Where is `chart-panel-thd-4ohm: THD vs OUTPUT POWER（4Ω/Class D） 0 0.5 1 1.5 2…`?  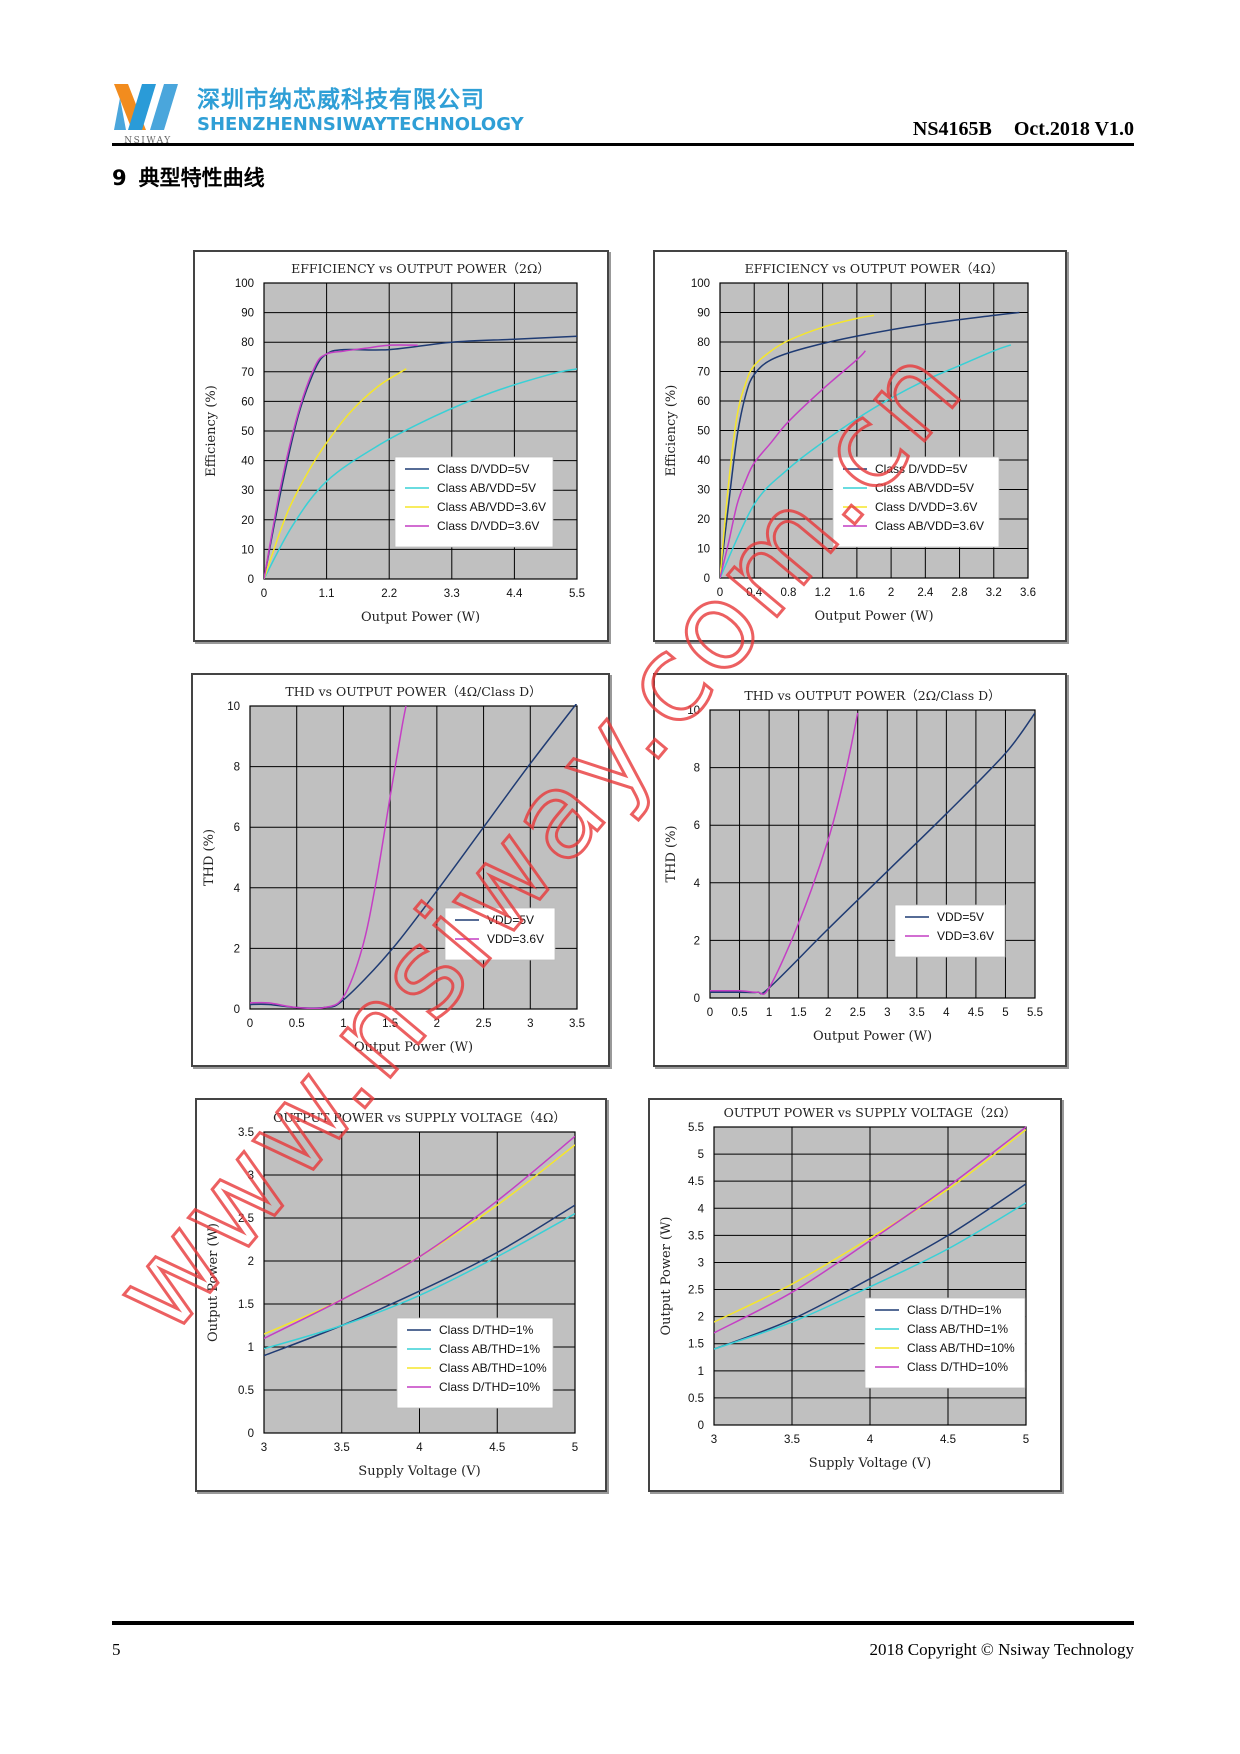
chart-panel-thd-4ohm: THD vs OUTPUT POWER（4Ω/Class D） 0 0.5 1 1.5 2… is located at coordinates (400, 870).